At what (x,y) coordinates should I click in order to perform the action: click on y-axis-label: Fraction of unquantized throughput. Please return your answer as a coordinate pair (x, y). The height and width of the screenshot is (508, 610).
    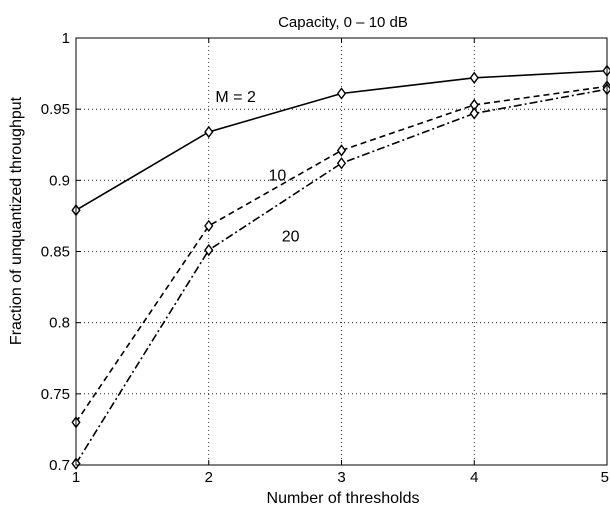
    Looking at the image, I should click on (16, 220).